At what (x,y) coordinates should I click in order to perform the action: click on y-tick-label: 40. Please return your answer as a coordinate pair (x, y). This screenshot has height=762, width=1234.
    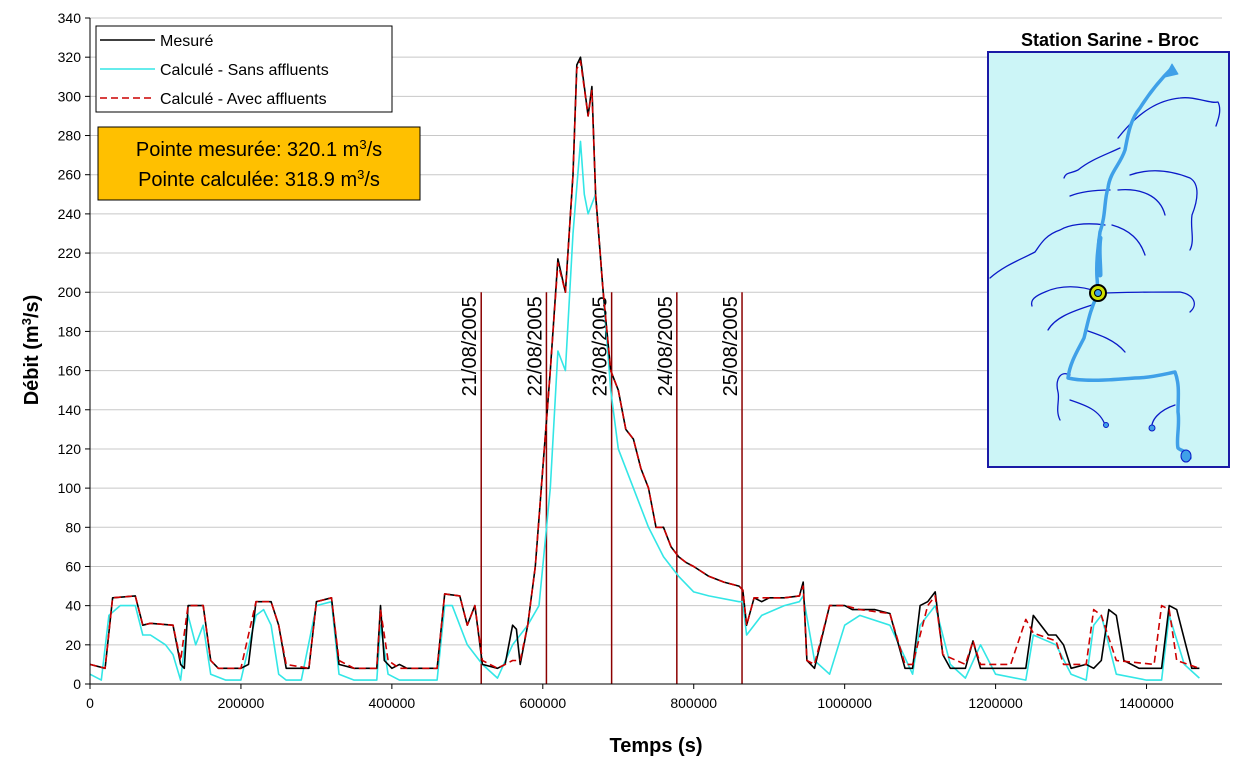
    Looking at the image, I should click on (73, 606).